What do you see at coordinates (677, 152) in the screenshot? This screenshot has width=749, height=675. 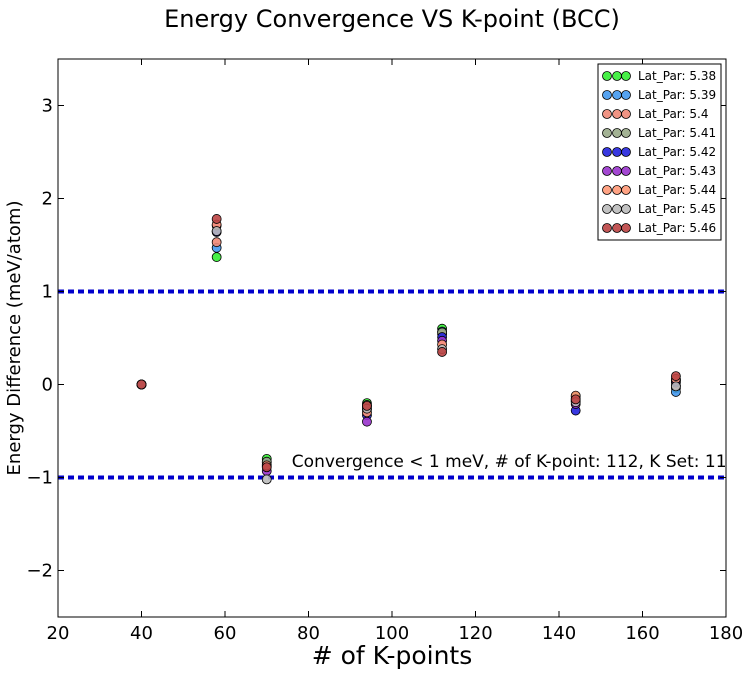 I see `legend-label: Lat_Par: 5.42` at bounding box center [677, 152].